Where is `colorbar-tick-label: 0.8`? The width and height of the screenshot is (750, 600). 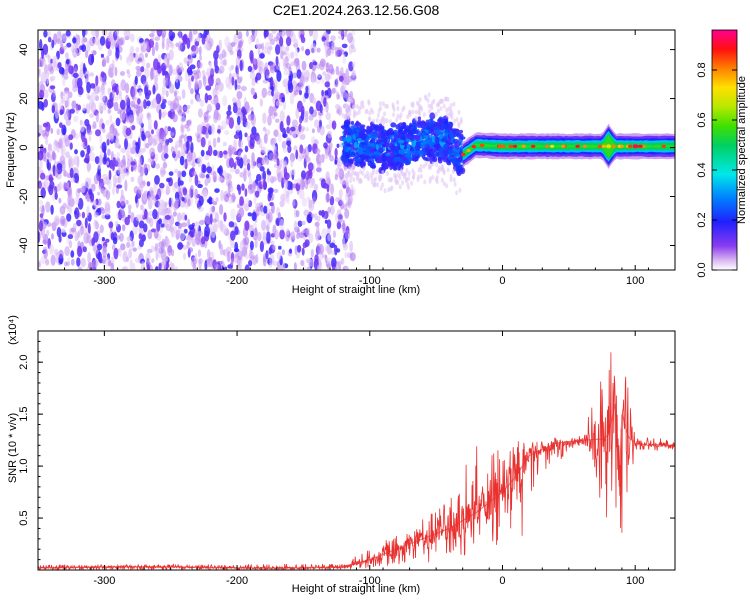 colorbar-tick-label: 0.8 is located at coordinates (702, 69).